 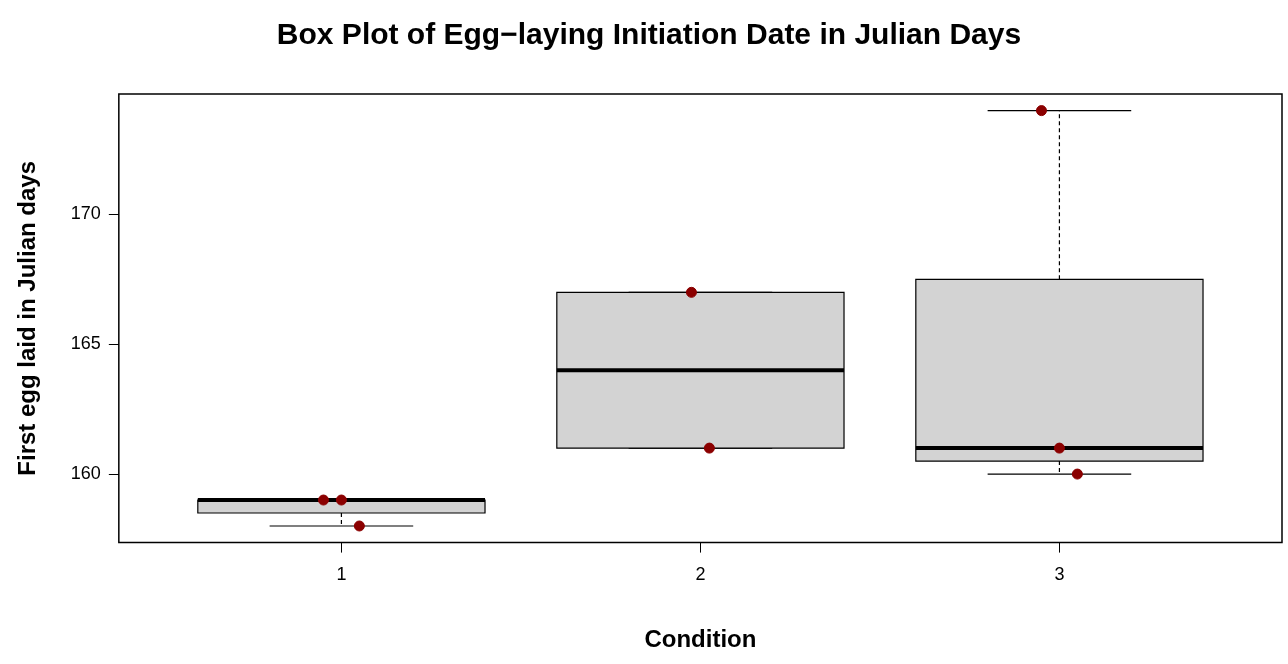 I want to click on chart-title: Box Plot of Egg−laying Initiation Date in Julian Days, so click(x=649, y=34).